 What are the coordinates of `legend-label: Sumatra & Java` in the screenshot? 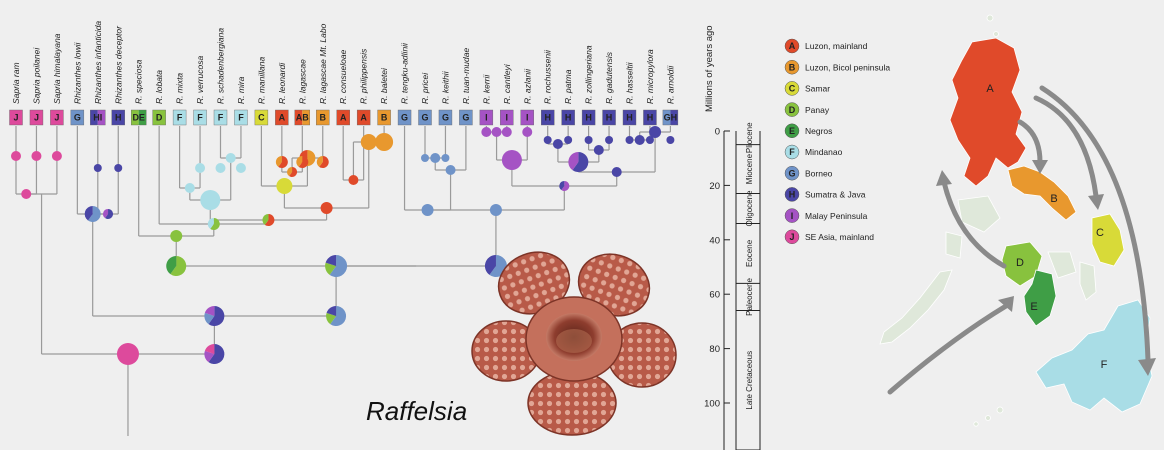 It's located at (835, 195).